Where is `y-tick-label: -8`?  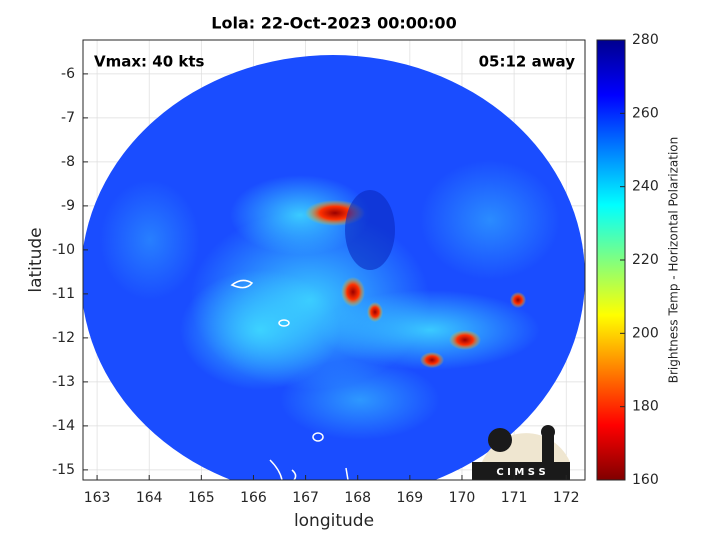
y-tick-label: -8 is located at coordinates (68, 162).